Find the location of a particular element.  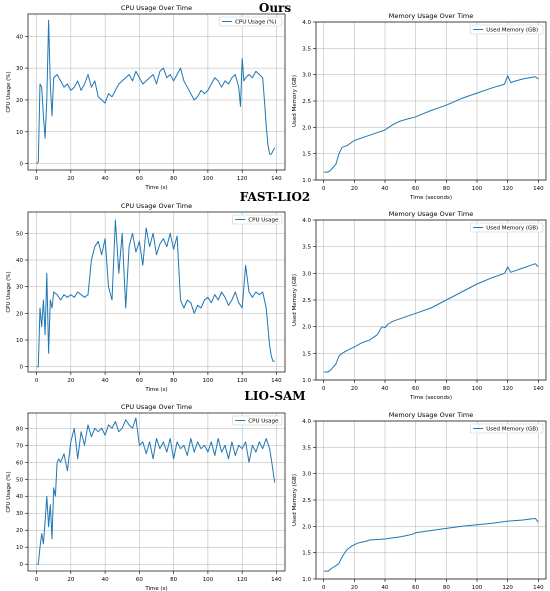

legend: CPU Usage (%) is located at coordinates (250, 21).